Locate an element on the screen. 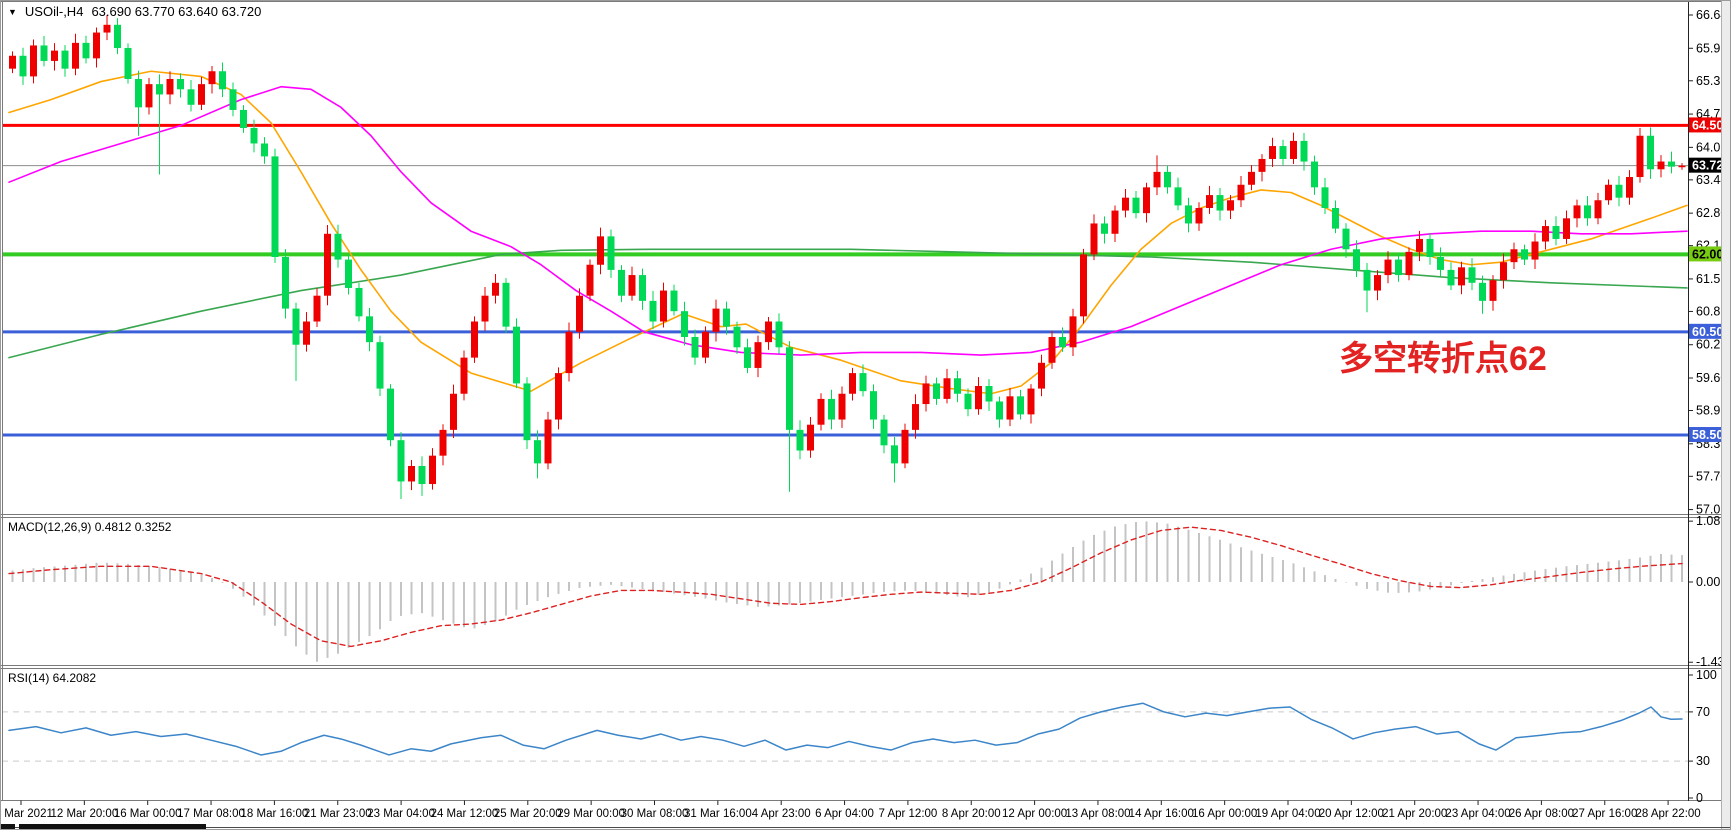 Image resolution: width=1731 pixels, height=830 pixels. macd-tick-label: 0.00 is located at coordinates (1708, 582).